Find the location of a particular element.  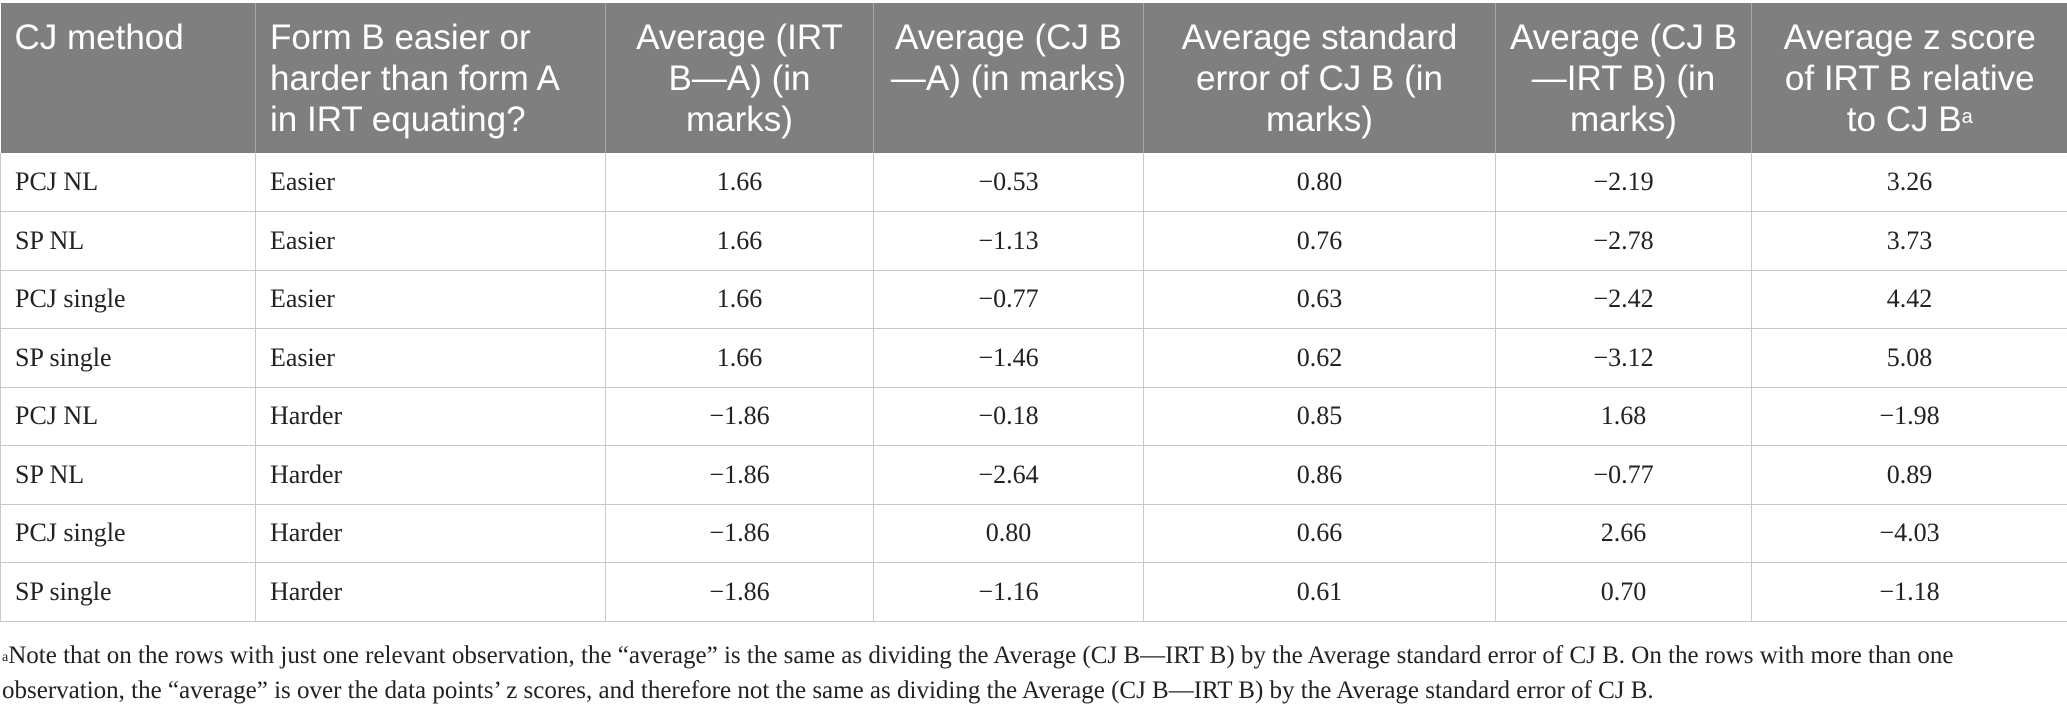

cell-average-standard-error: 0.66 is located at coordinates (1319, 533).